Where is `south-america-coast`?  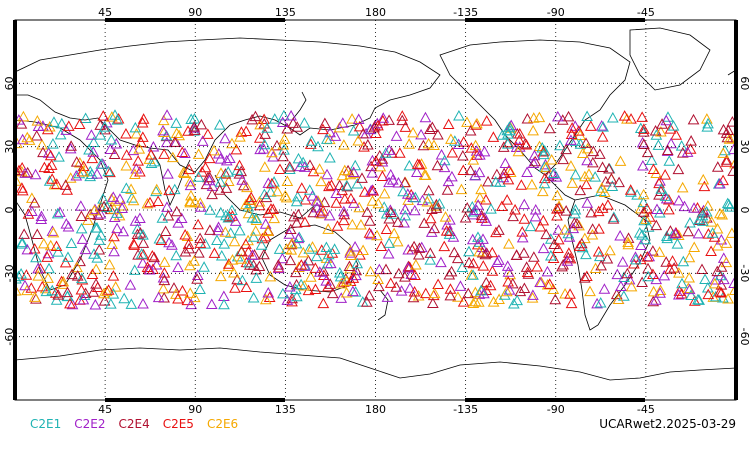
south-america-coast is located at coordinates (609, 262).